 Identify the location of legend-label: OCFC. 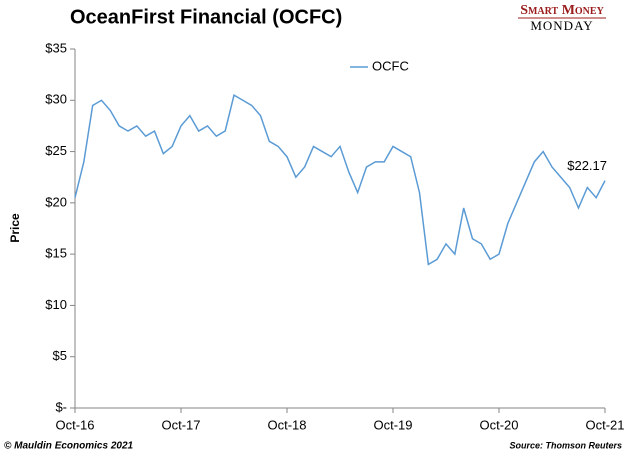
(390, 65).